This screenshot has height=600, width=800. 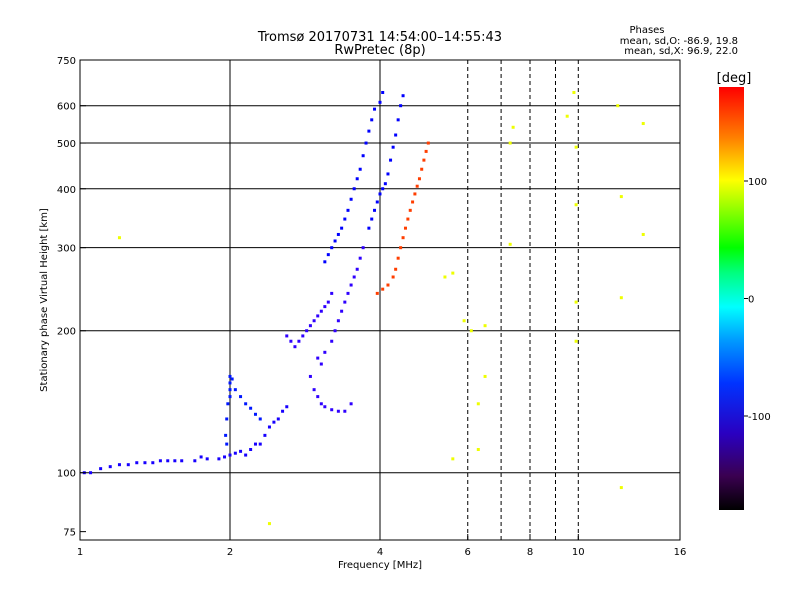 I want to click on x-tick-label: 8, so click(x=530, y=552).